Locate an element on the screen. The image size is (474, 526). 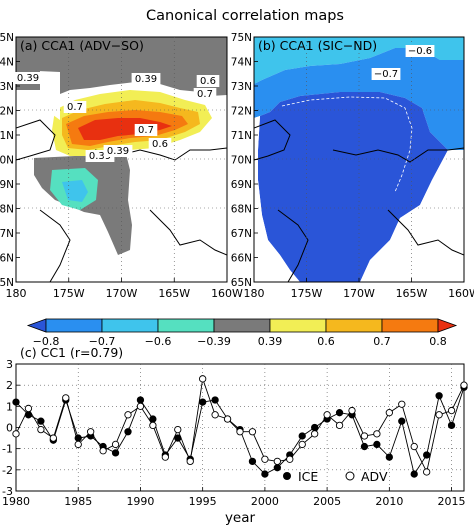
colorbar-tick-label: −0.7 is located at coordinates (102, 341).